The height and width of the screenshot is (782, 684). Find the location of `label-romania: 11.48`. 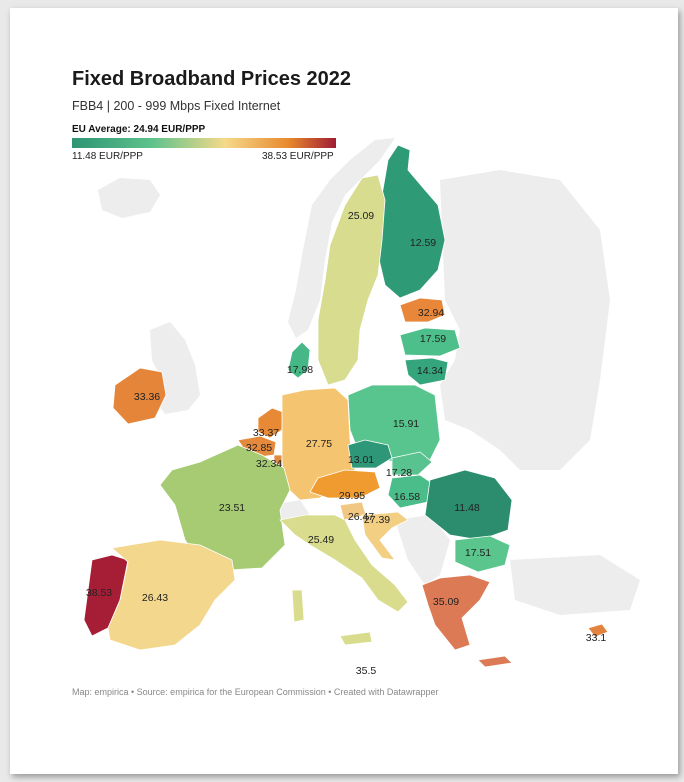

label-romania: 11.48 is located at coordinates (467, 508).